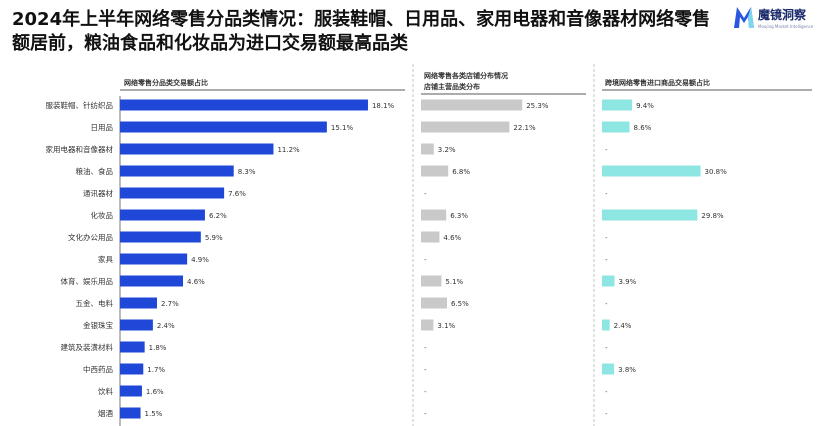  Describe the element at coordinates (288, 150) in the screenshot. I see `sales-share-value-label: 11.2%` at that location.